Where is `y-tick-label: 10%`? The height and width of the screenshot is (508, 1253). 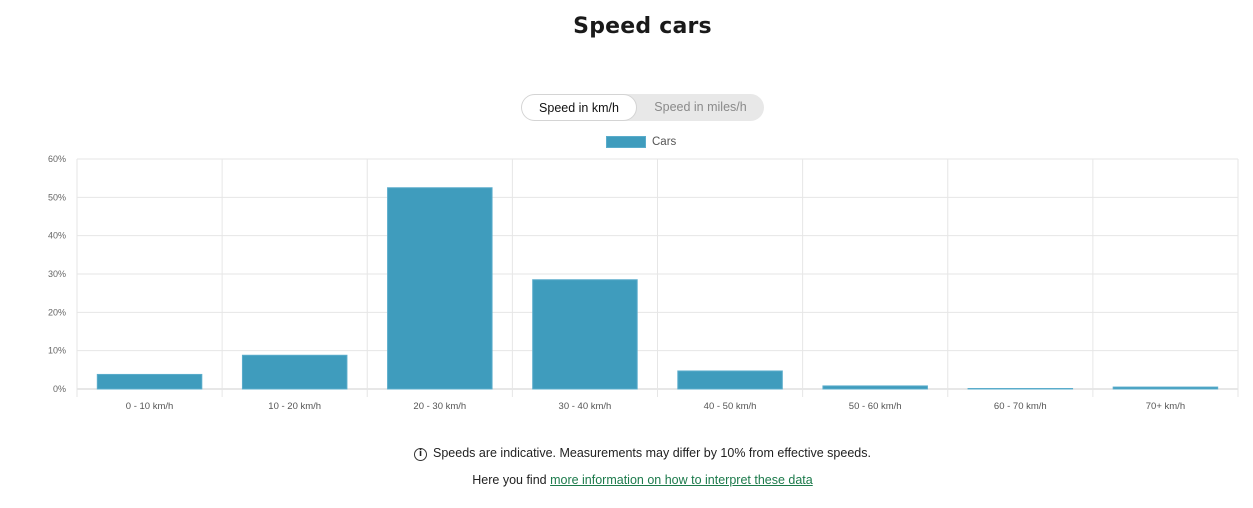
y-tick-label: 10% is located at coordinates (57, 351).